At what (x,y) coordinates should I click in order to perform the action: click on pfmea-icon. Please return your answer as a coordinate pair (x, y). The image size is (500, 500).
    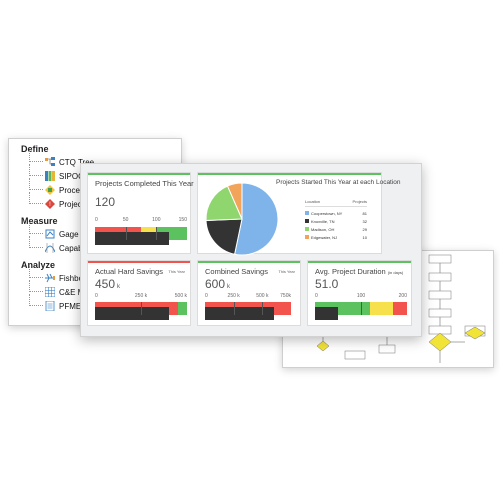
    Looking at the image, I should click on (50, 306).